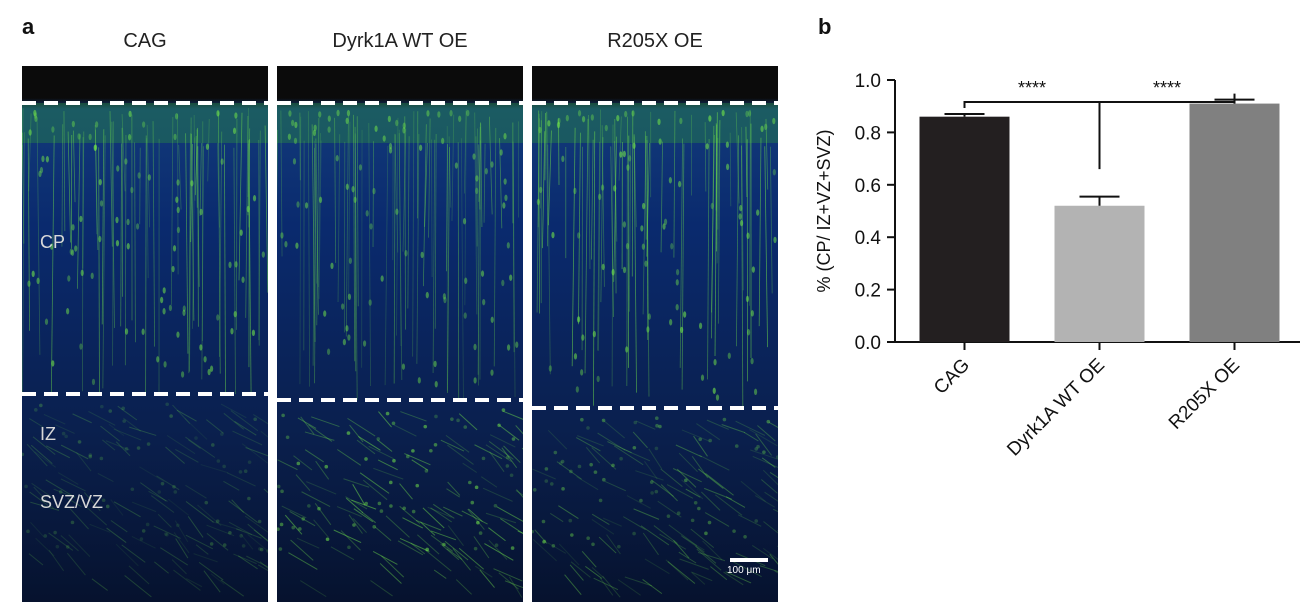 The image size is (1310, 607). What do you see at coordinates (1167, 88) in the screenshot?
I see `significance-label-1: ****` at bounding box center [1167, 88].